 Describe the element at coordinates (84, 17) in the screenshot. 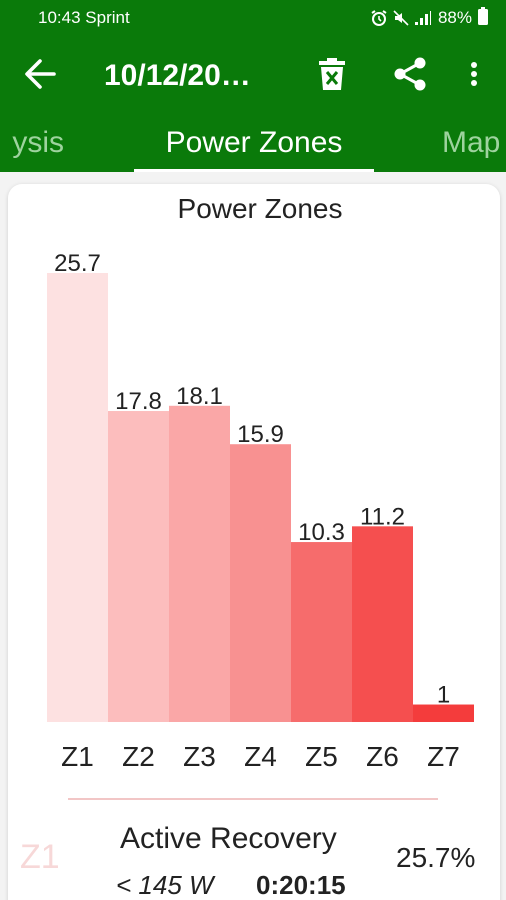

I see `status-time: 10:43 Sprint` at that location.